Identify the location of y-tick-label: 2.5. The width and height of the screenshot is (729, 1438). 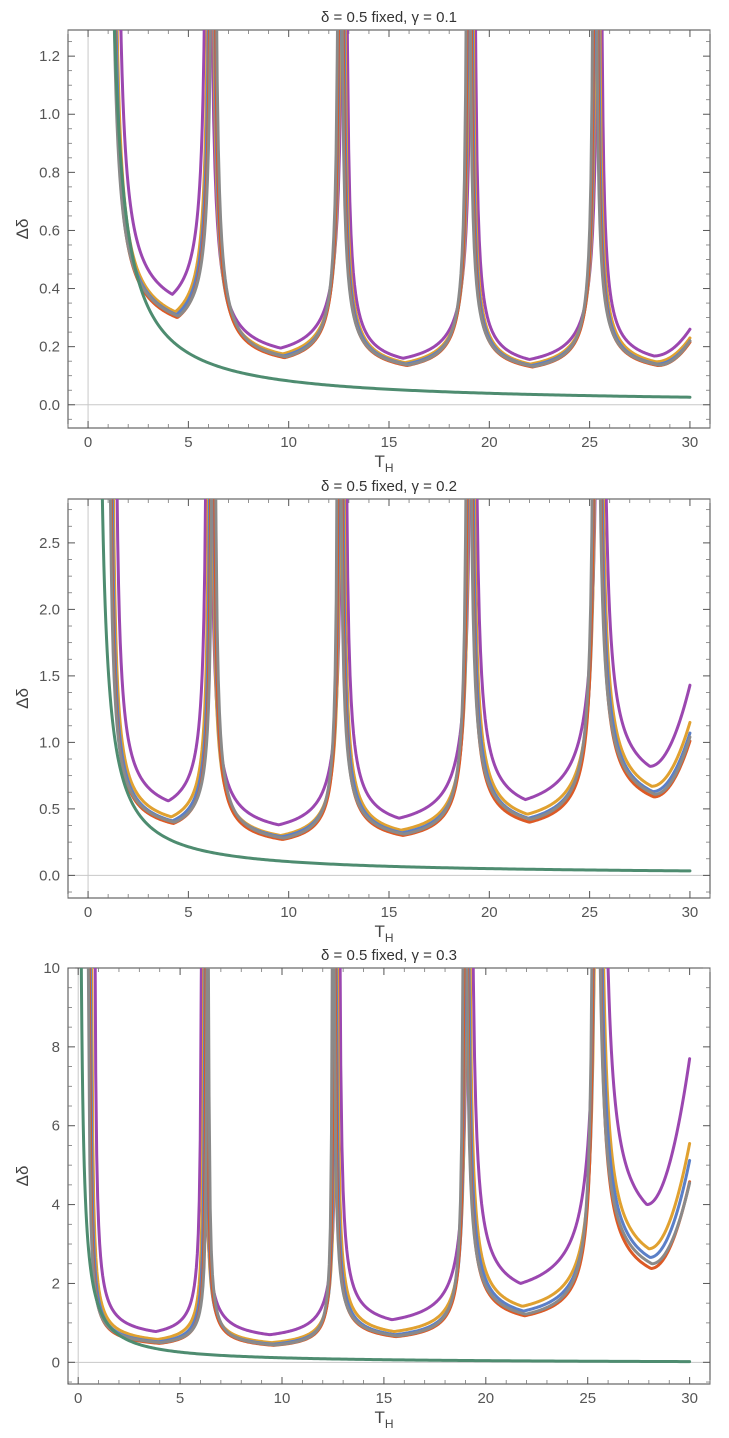
(49, 543).